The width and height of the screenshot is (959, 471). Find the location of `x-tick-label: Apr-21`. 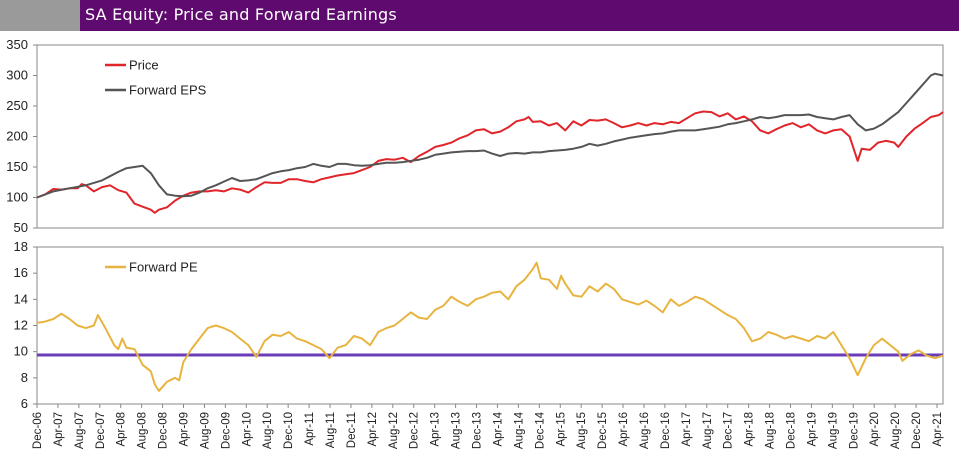

x-tick-label: Apr-21 is located at coordinates (938, 429).